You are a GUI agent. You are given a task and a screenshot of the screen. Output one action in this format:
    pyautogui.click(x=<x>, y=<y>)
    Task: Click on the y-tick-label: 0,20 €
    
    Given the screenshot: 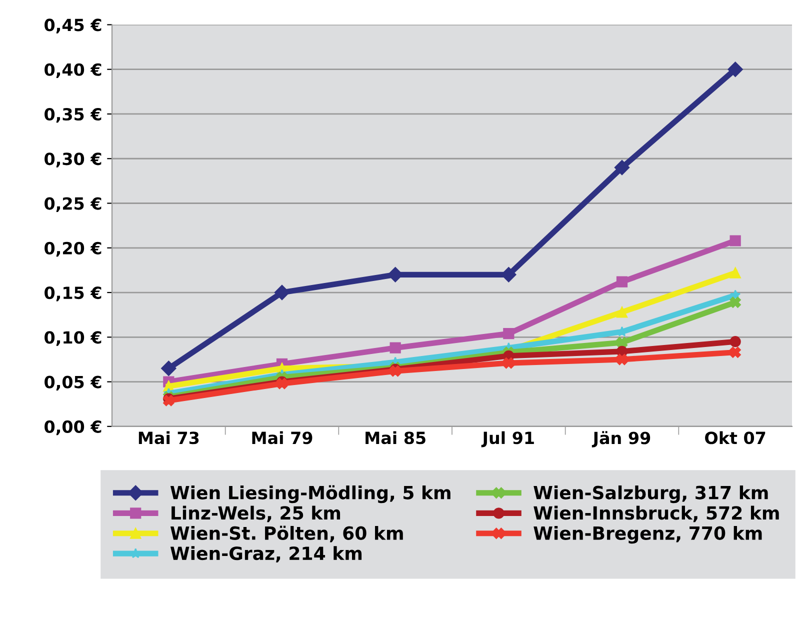 What is the action you would take?
    pyautogui.click(x=73, y=249)
    